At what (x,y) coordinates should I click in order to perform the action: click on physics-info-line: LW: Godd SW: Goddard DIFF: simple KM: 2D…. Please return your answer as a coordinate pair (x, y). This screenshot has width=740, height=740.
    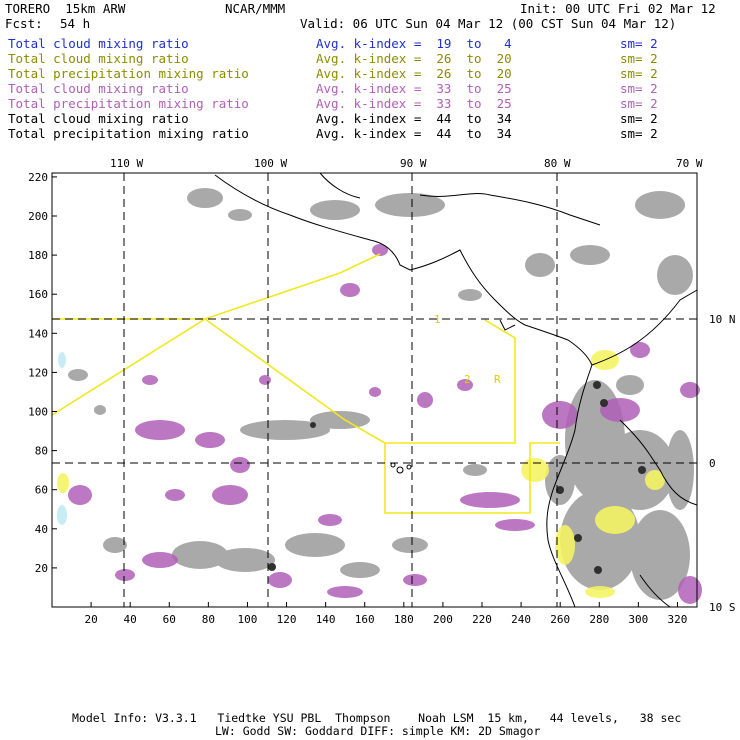
    Looking at the image, I should click on (378, 731).